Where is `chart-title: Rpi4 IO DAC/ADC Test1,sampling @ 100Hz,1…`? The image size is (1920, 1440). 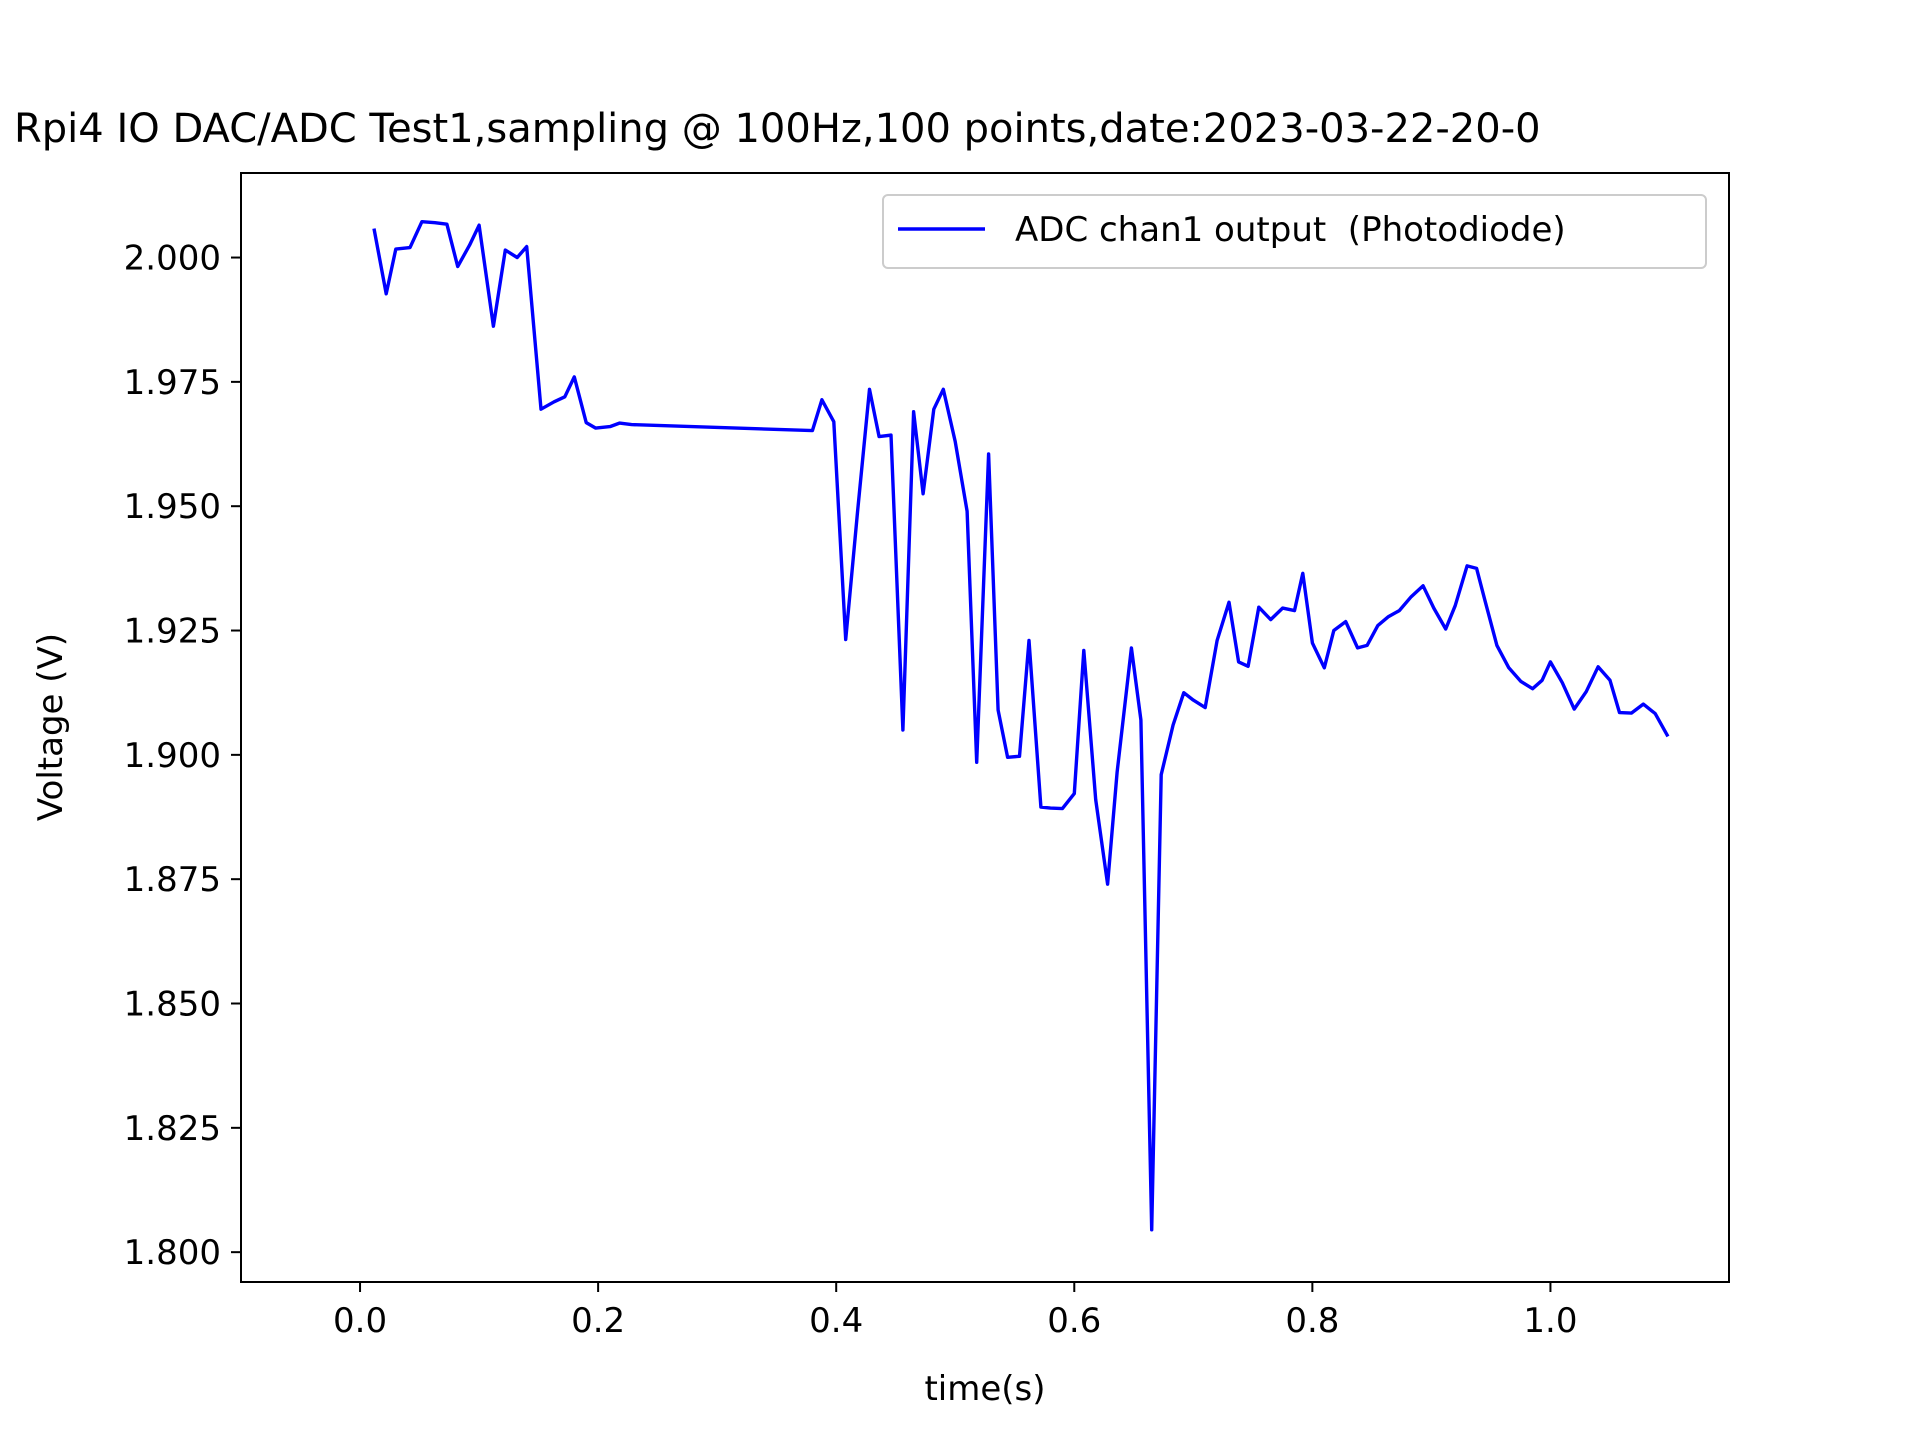 chart-title: Rpi4 IO DAC/ADC Test1,sampling @ 100Hz,1… is located at coordinates (777, 129).